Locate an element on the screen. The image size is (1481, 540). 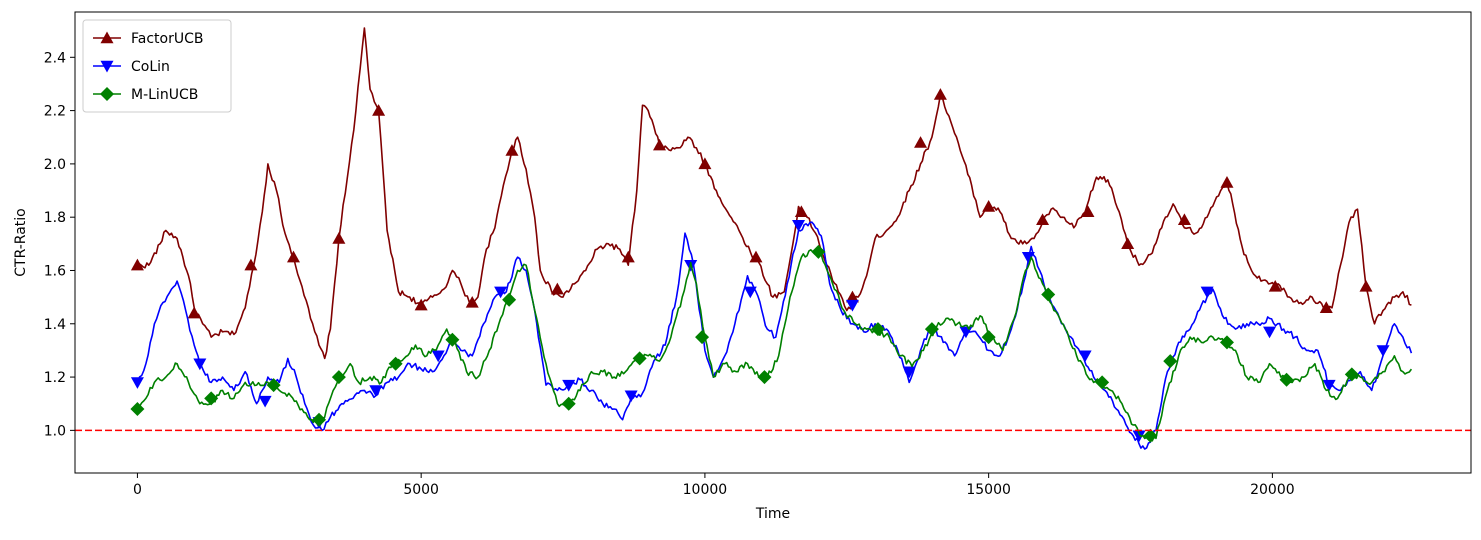
legend-entry: CoLin is located at coordinates (131, 67).